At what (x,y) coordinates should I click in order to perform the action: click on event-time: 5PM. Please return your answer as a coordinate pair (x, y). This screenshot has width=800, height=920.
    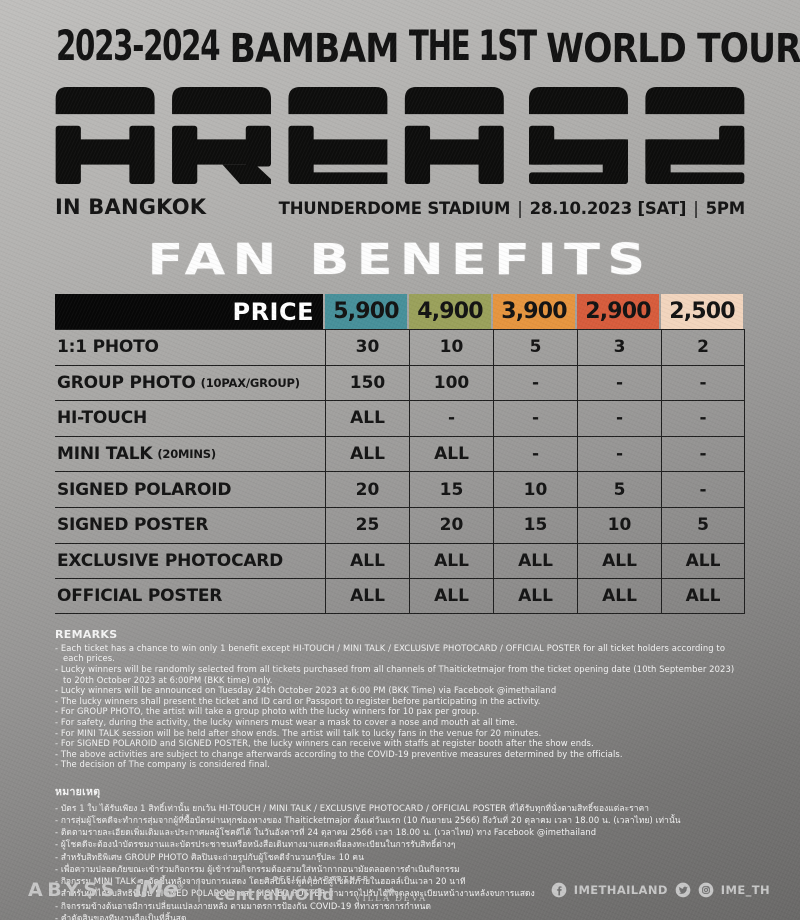
    Looking at the image, I should click on (725, 208).